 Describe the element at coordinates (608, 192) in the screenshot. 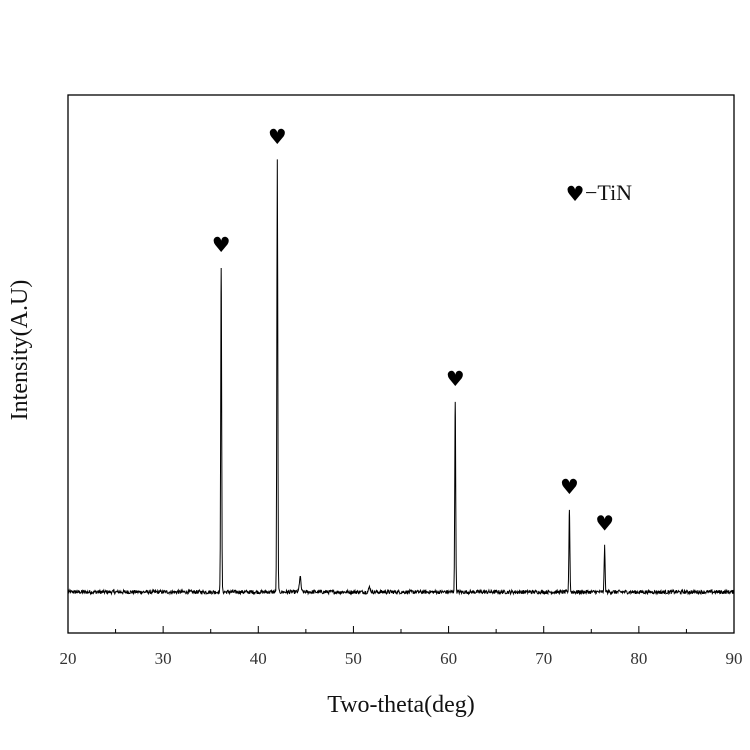

I see `legend-label: −TiN` at that location.